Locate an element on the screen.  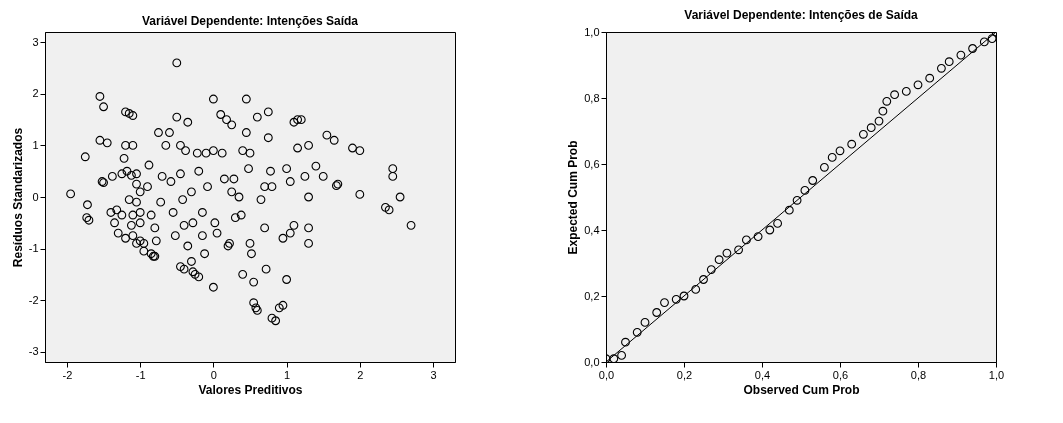
y-tick-label: -1 is located at coordinates (33, 248).